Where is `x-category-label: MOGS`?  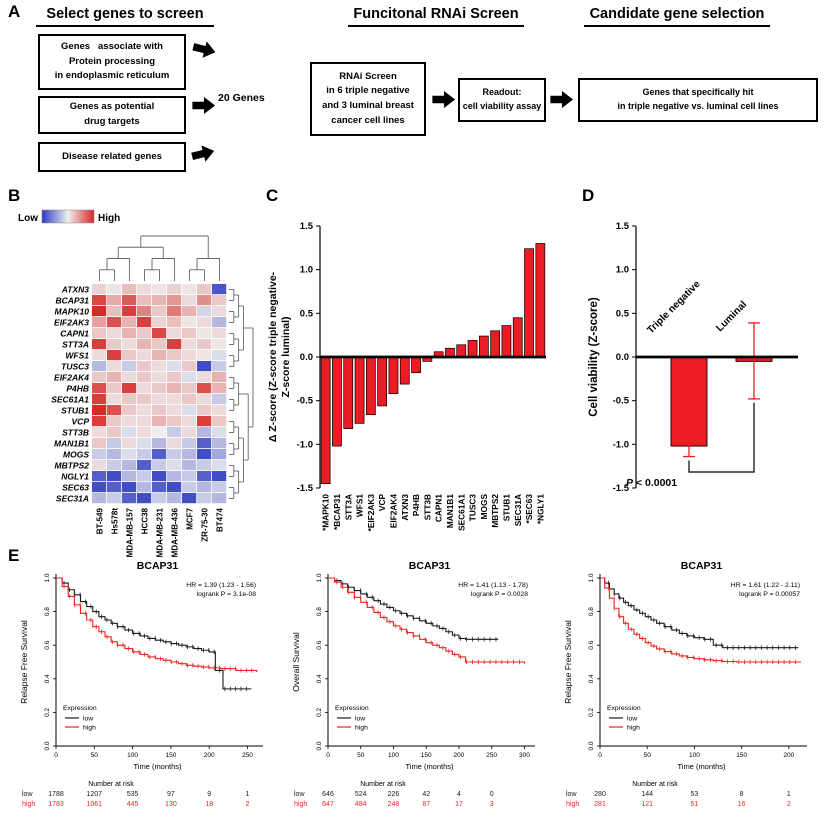 x-category-label: MOGS is located at coordinates (484, 507).